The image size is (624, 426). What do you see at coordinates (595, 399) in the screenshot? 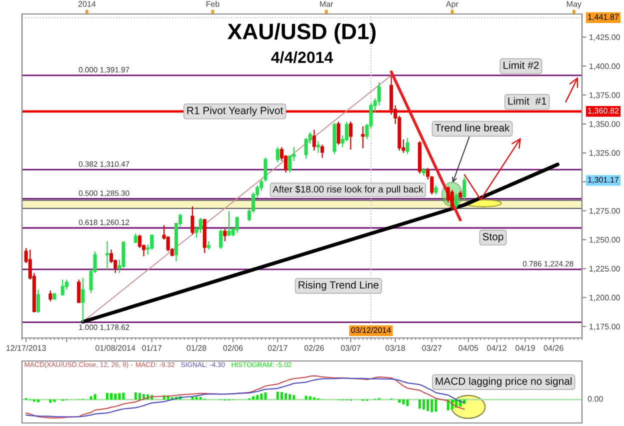
I see `text: 0.00` at bounding box center [595, 399].